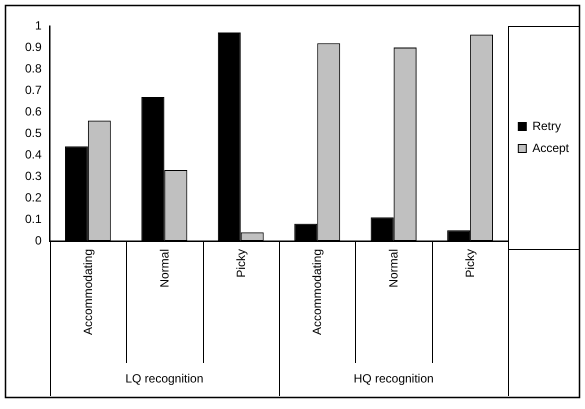  Describe the element at coordinates (394, 378) in the screenshot. I see `text: HQ recognition` at that location.